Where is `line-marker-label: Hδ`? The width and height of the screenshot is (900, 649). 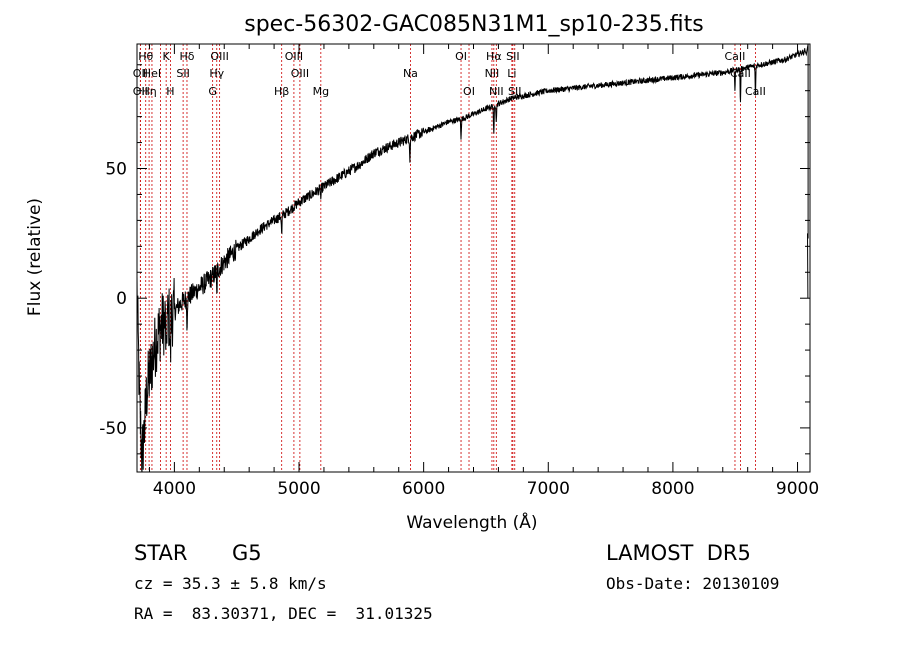
line-marker-label: Hδ is located at coordinates (186, 56).